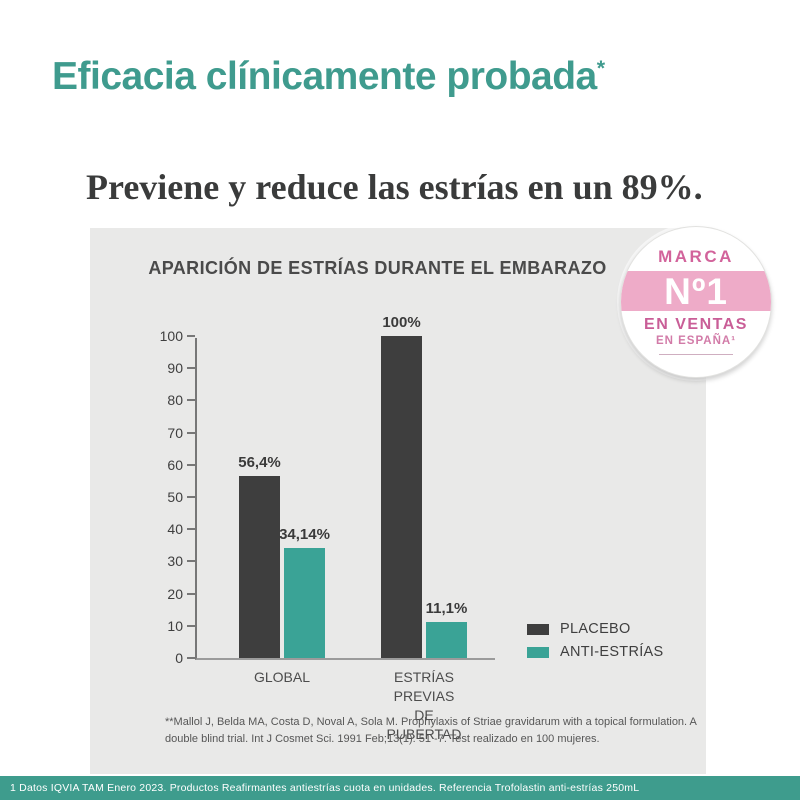  I want to click on page-subtitle: Previene y reduce las estrías en un 89%., so click(394, 187).